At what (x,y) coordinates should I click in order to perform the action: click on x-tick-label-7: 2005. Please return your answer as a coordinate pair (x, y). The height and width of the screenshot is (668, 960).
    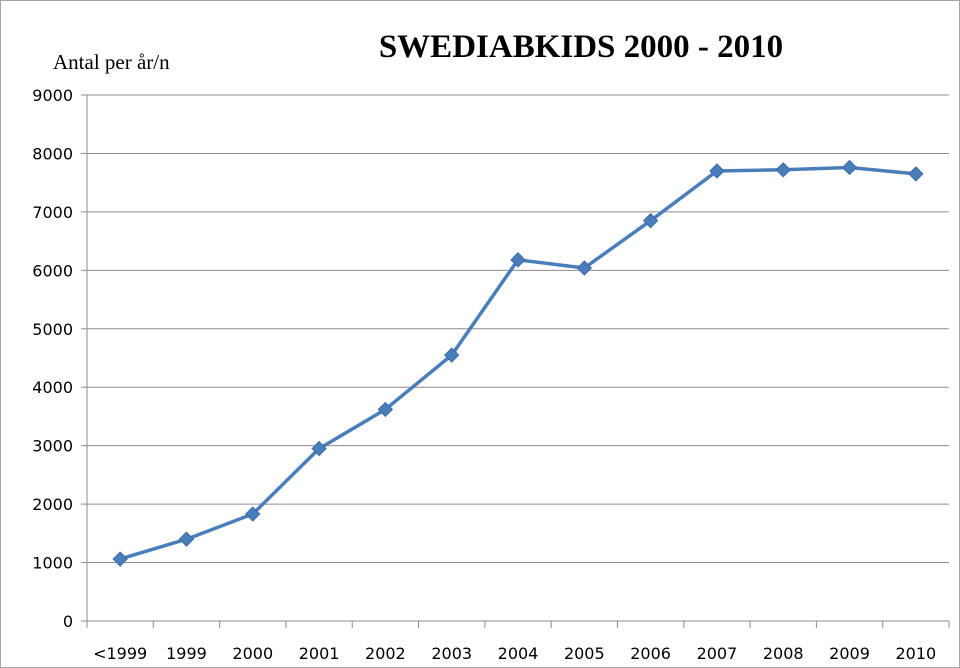
    Looking at the image, I should click on (584, 653).